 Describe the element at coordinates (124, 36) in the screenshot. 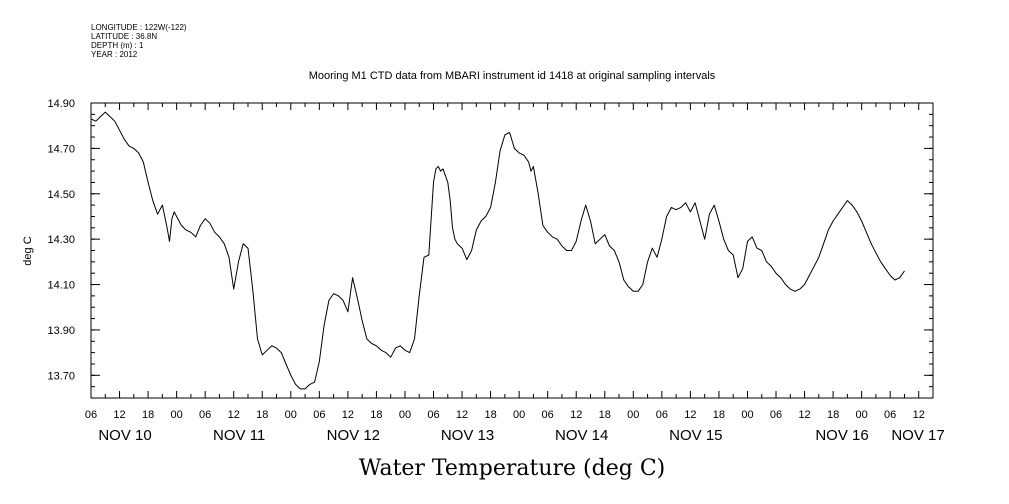

I see `metadata-line: LATITUDE : 36.8N` at that location.